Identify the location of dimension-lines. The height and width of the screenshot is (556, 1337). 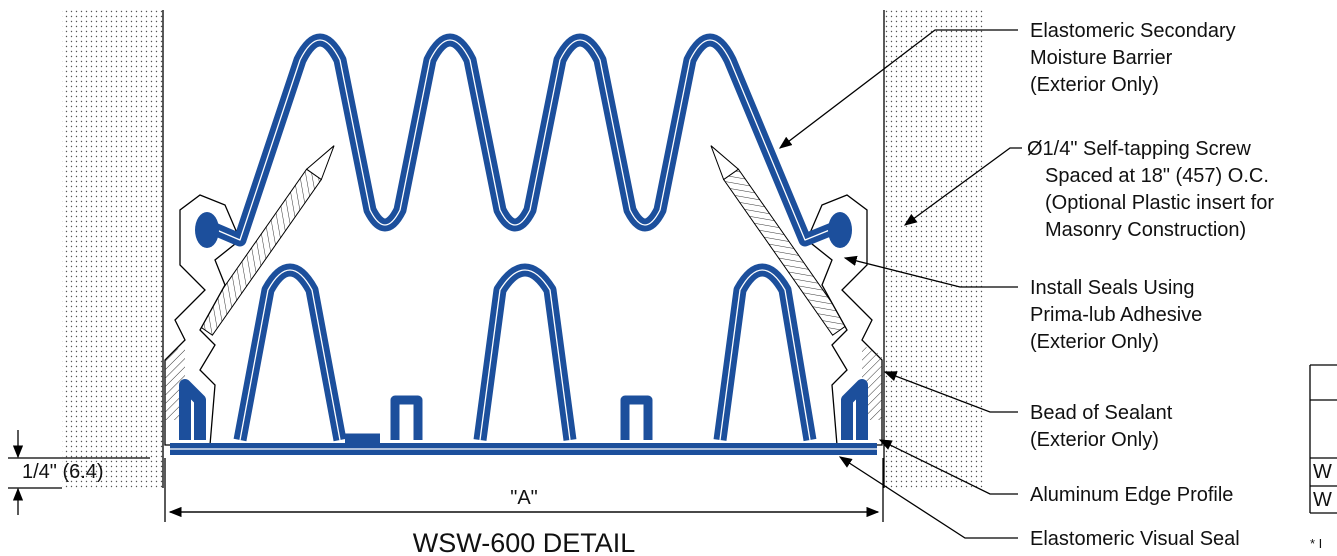
(446, 476).